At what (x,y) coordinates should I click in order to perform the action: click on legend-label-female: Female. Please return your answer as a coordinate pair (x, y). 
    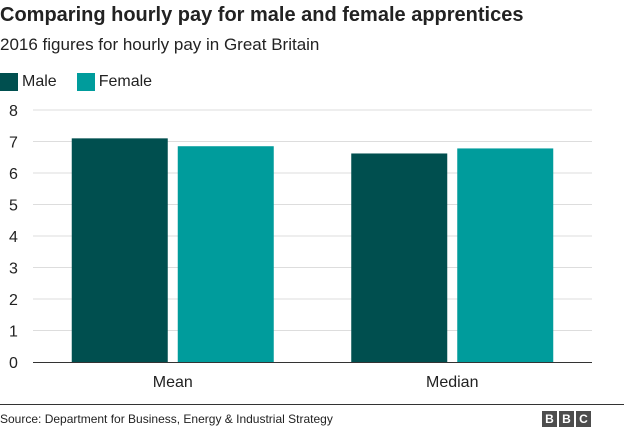
    Looking at the image, I should click on (125, 81).